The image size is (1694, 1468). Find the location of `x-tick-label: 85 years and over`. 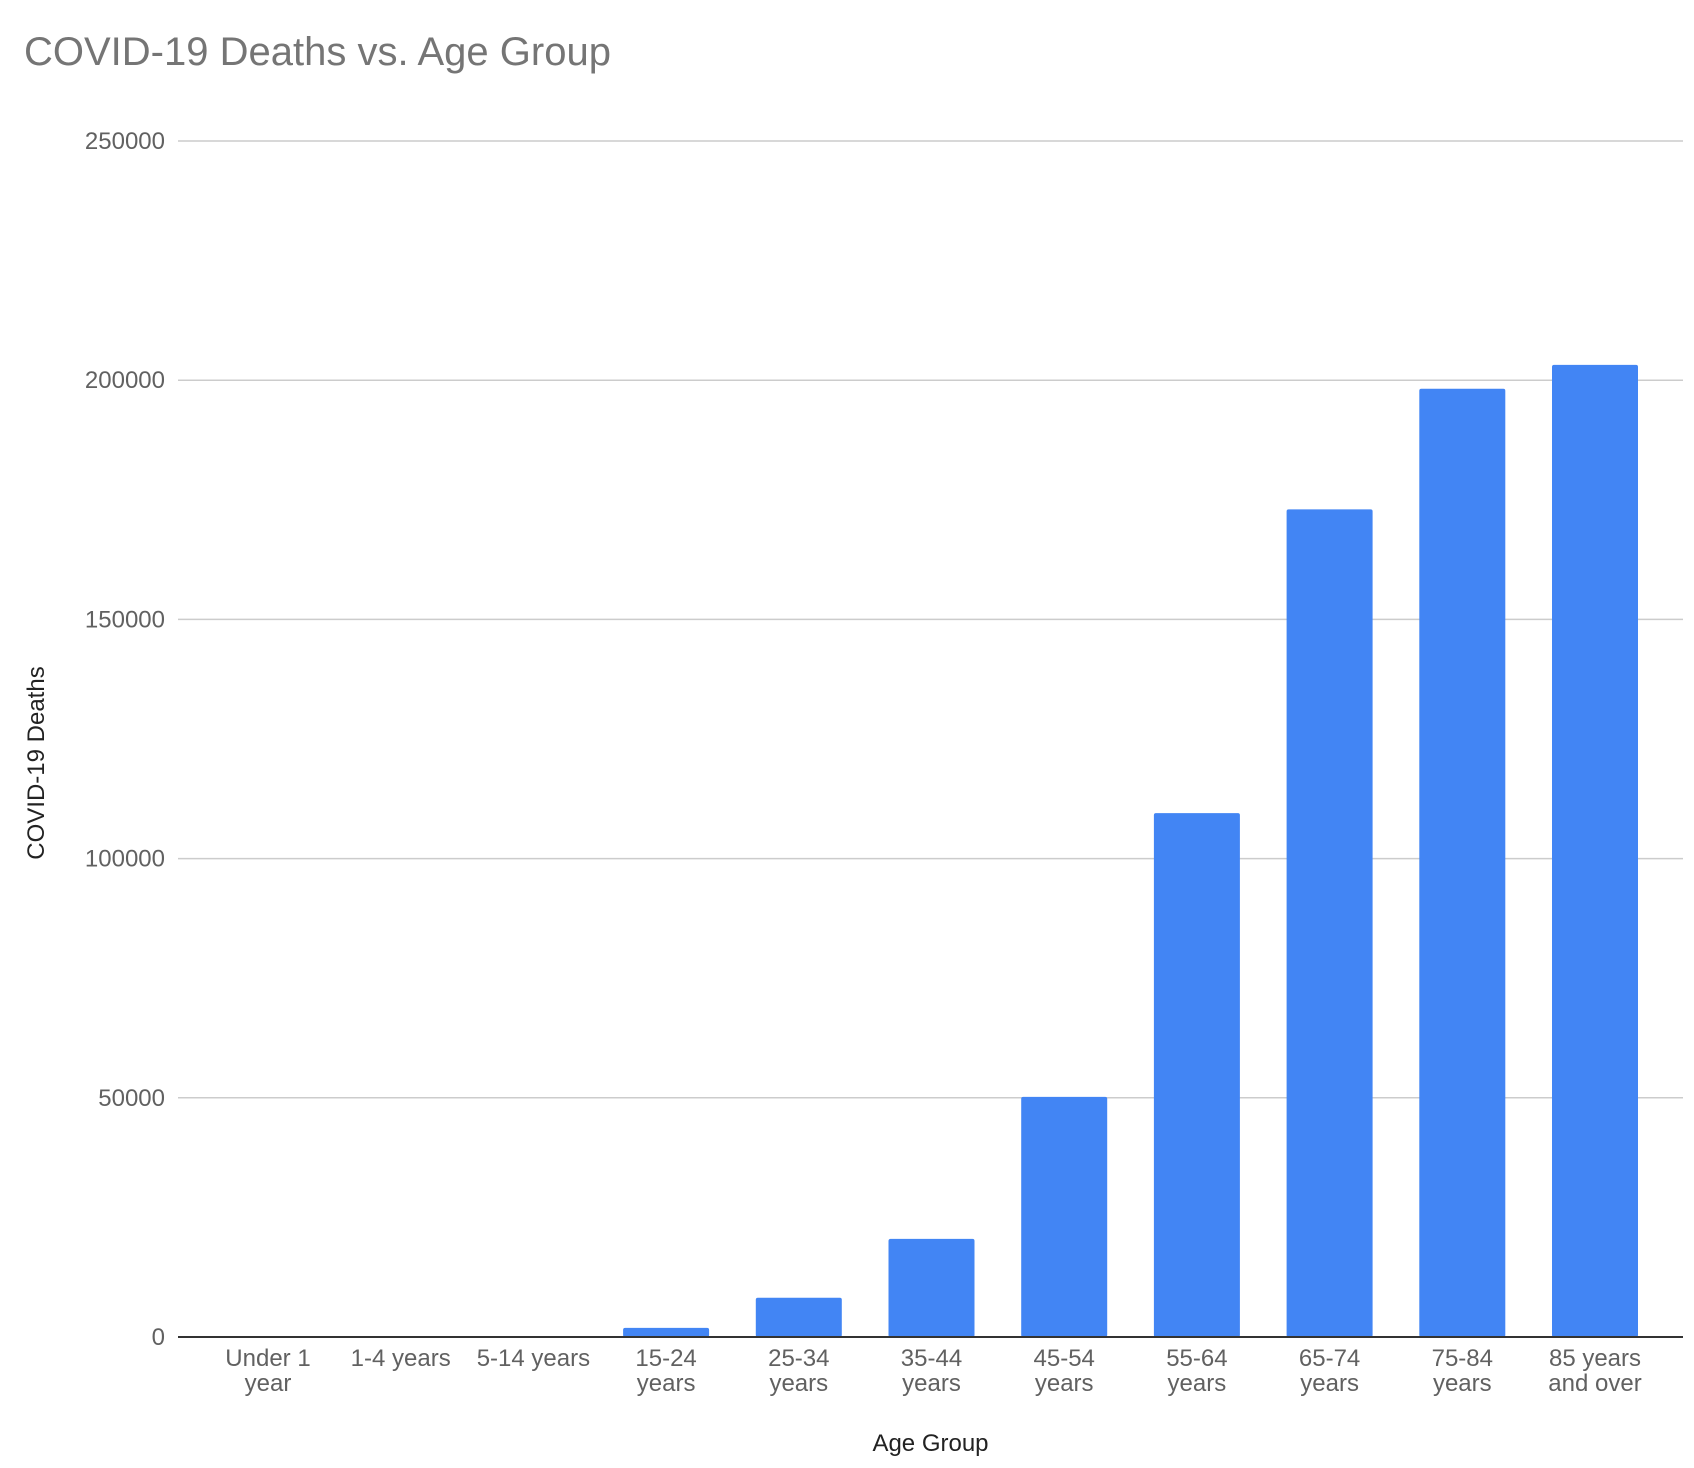

x-tick-label: 85 years and over is located at coordinates (1594, 1371).